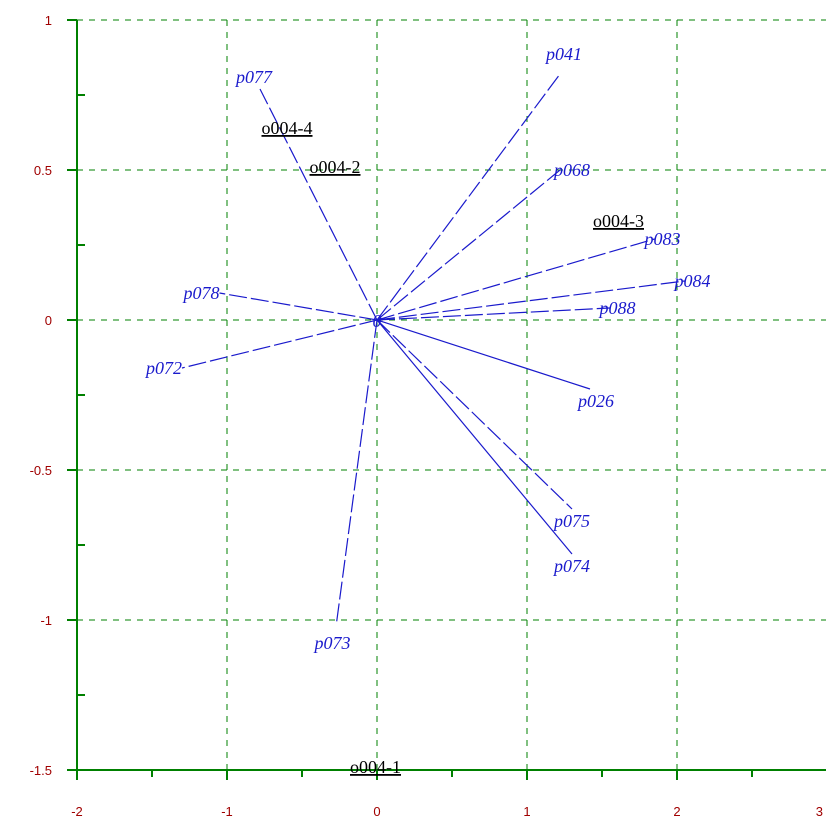 The width and height of the screenshot is (826, 822). What do you see at coordinates (662, 239) in the screenshot?
I see `vector-label: p083` at bounding box center [662, 239].